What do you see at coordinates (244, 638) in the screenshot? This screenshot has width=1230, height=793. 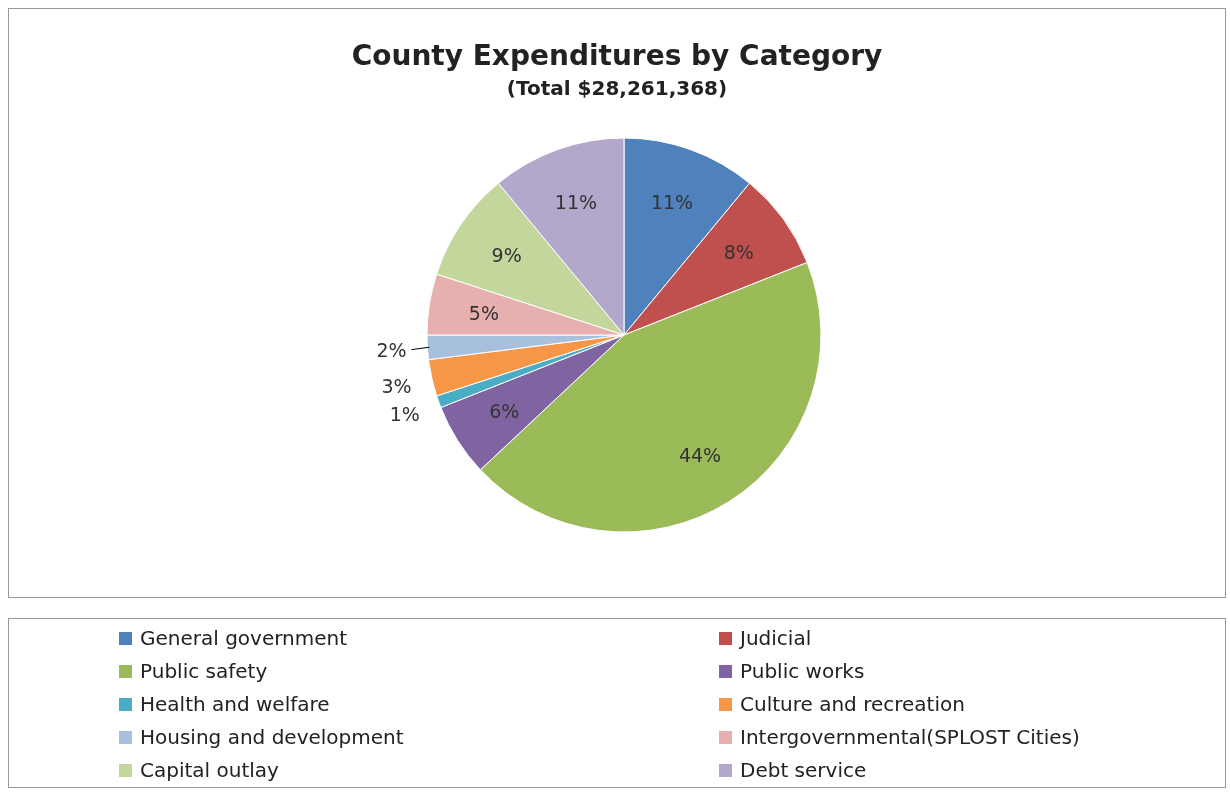 I see `legend-label: General government` at bounding box center [244, 638].